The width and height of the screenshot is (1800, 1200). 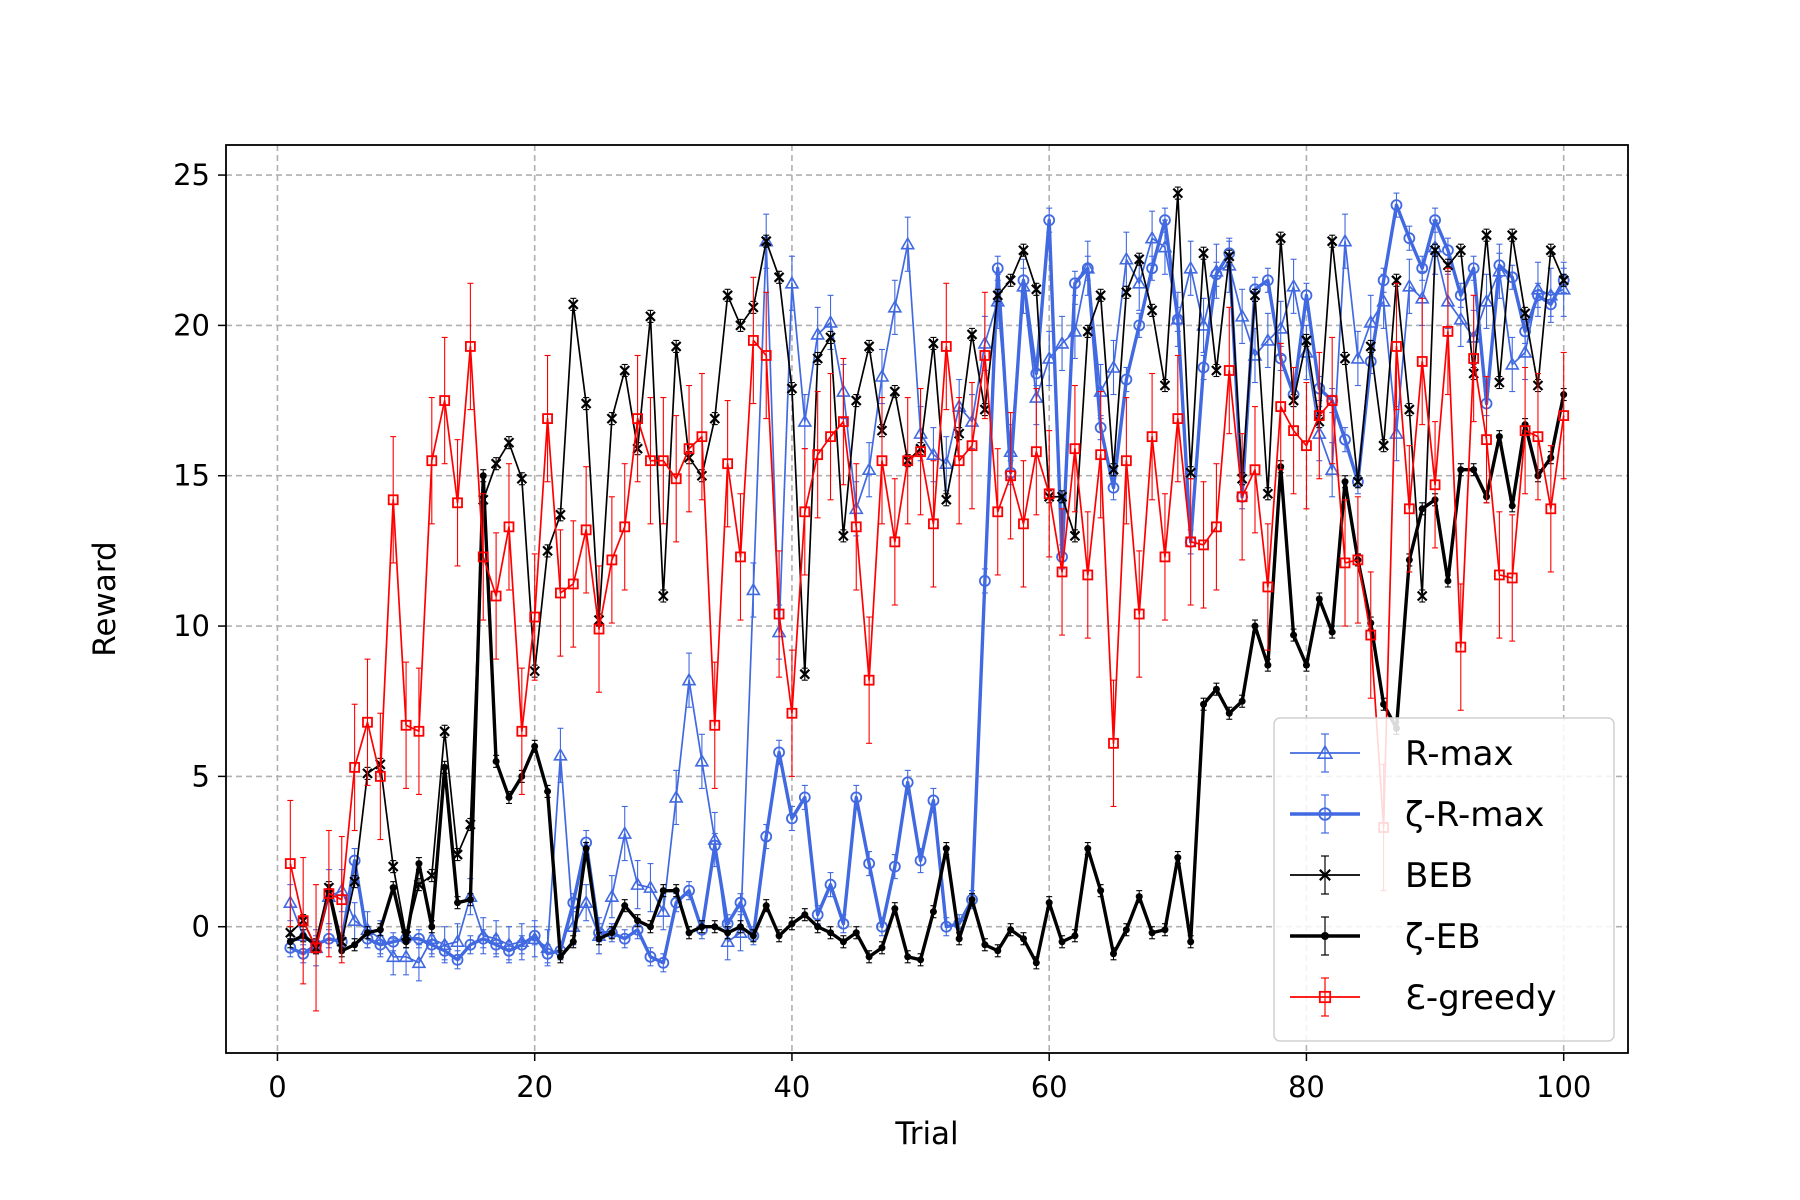 What do you see at coordinates (1459, 754) in the screenshot?
I see `legend-label: R-max` at bounding box center [1459, 754].